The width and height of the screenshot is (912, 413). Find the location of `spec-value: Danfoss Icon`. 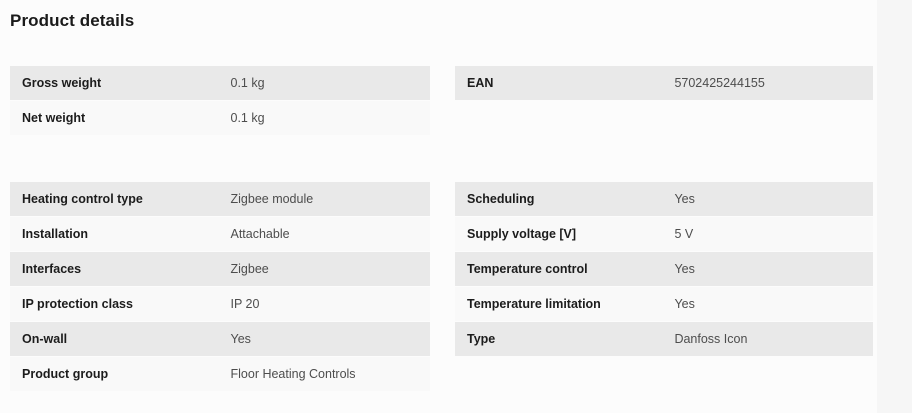

spec-value: Danfoss Icon is located at coordinates (711, 339).